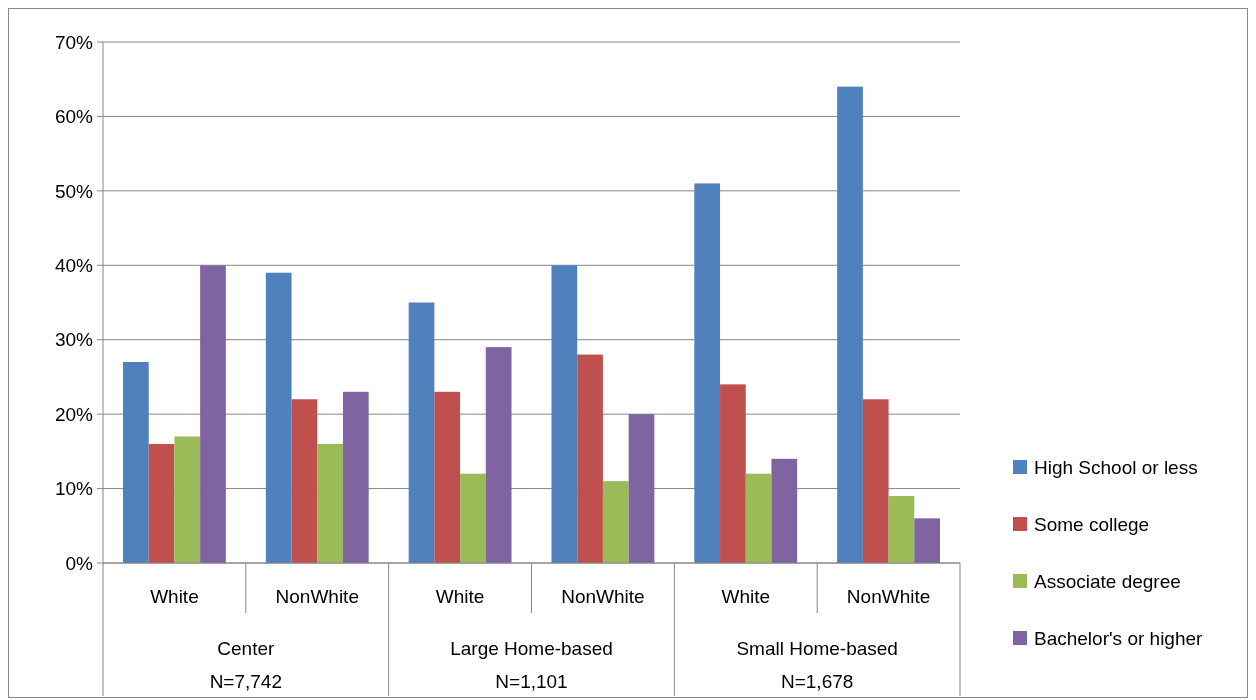  I want to click on y-tick-label: 30%, so click(74, 340).